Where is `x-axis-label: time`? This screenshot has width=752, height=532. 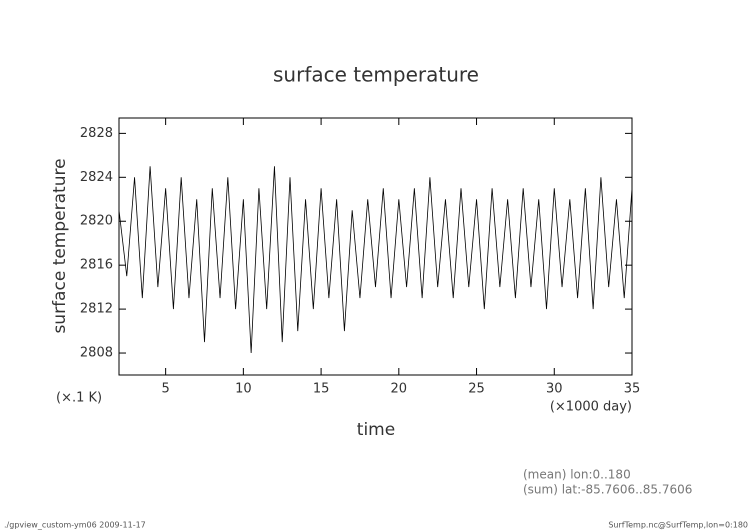
x-axis-label: time is located at coordinates (376, 430).